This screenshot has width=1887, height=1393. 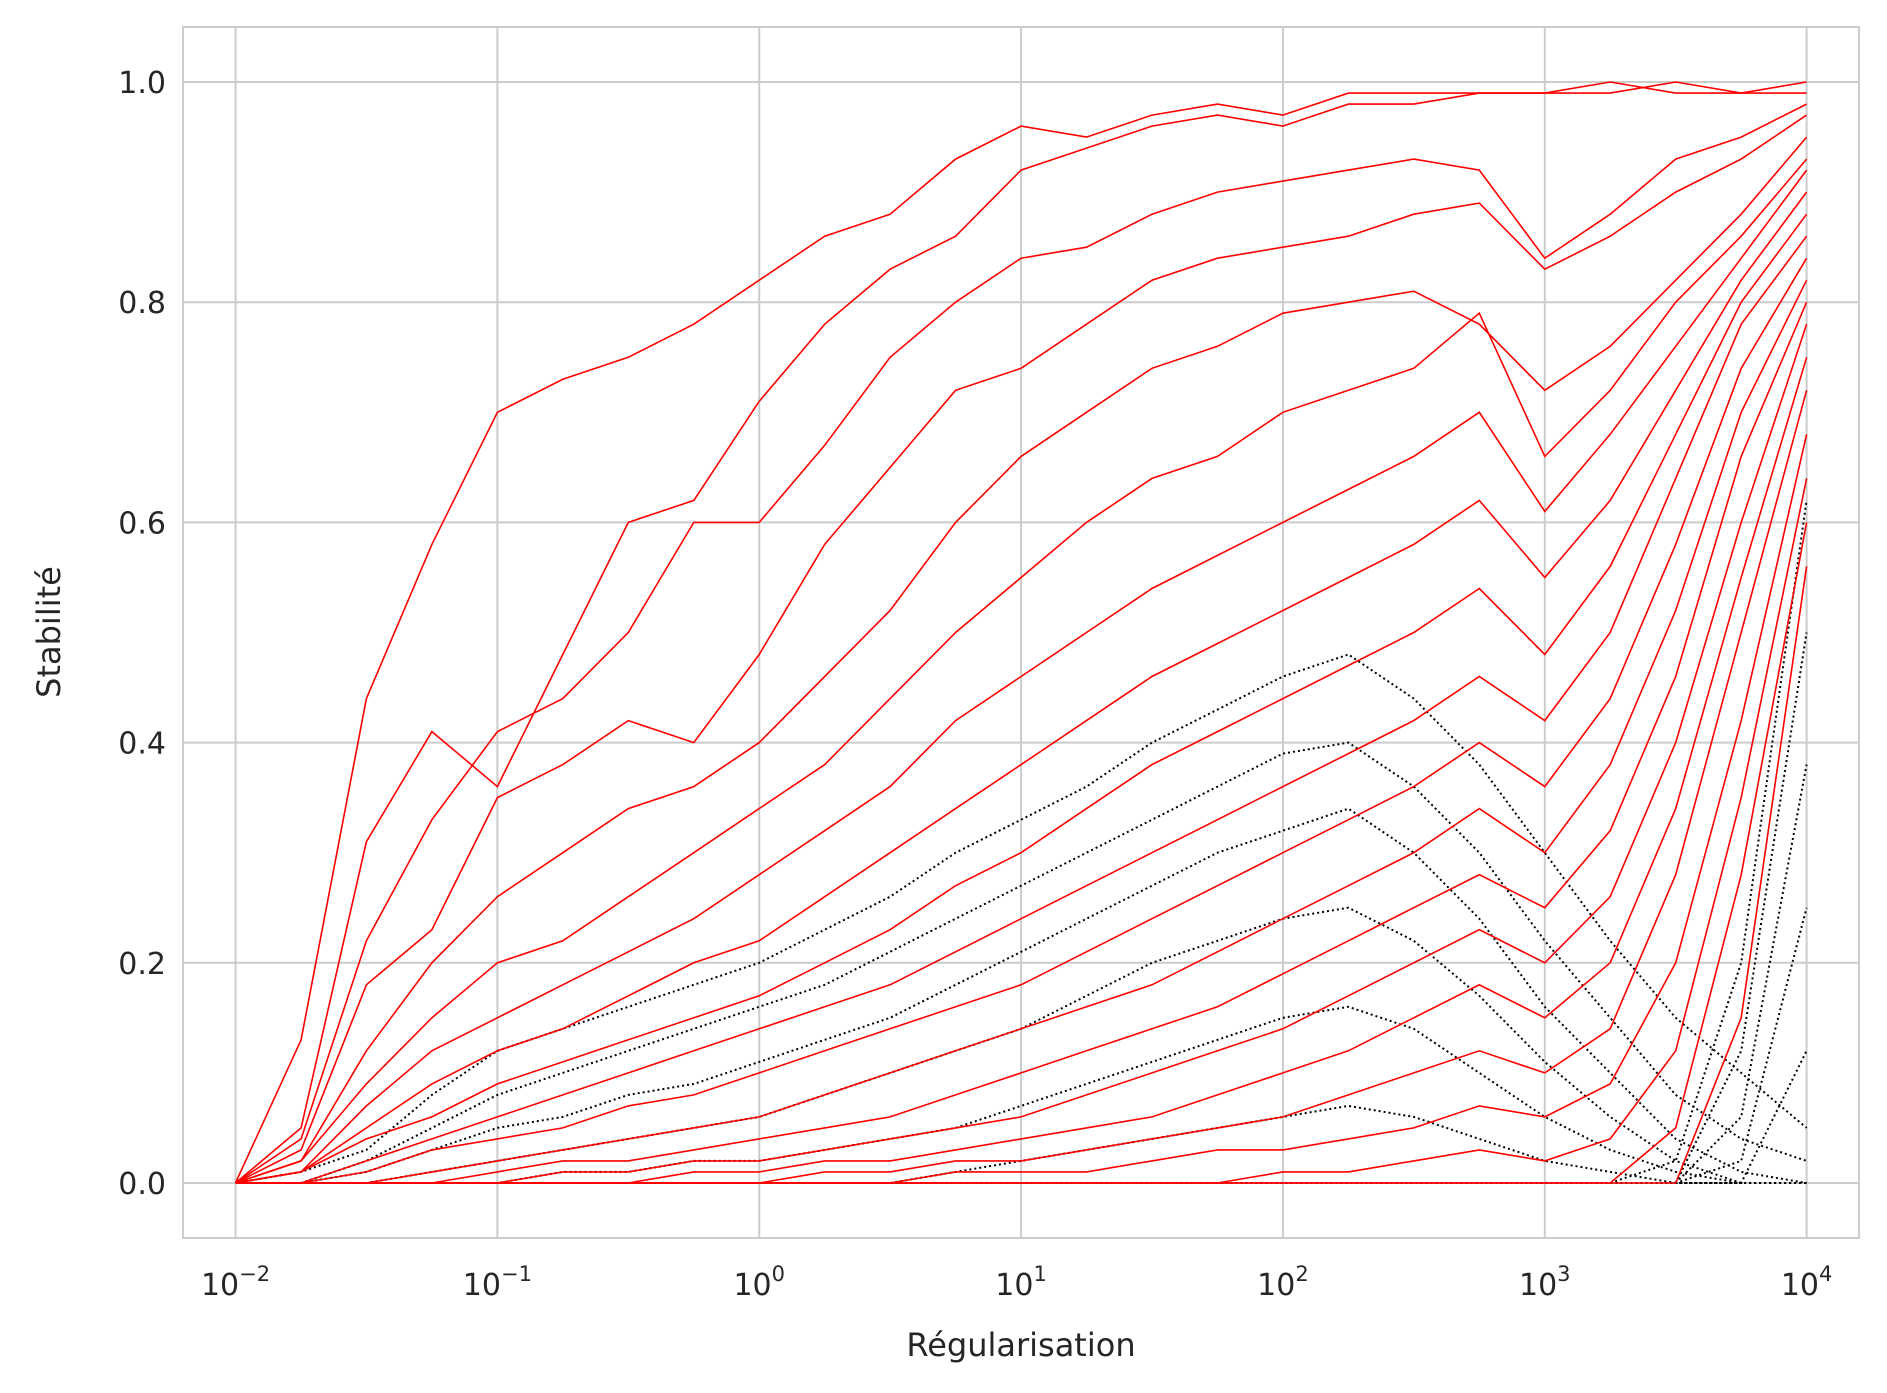 What do you see at coordinates (49, 632) in the screenshot?
I see `y-axis-title: Stabilité` at bounding box center [49, 632].